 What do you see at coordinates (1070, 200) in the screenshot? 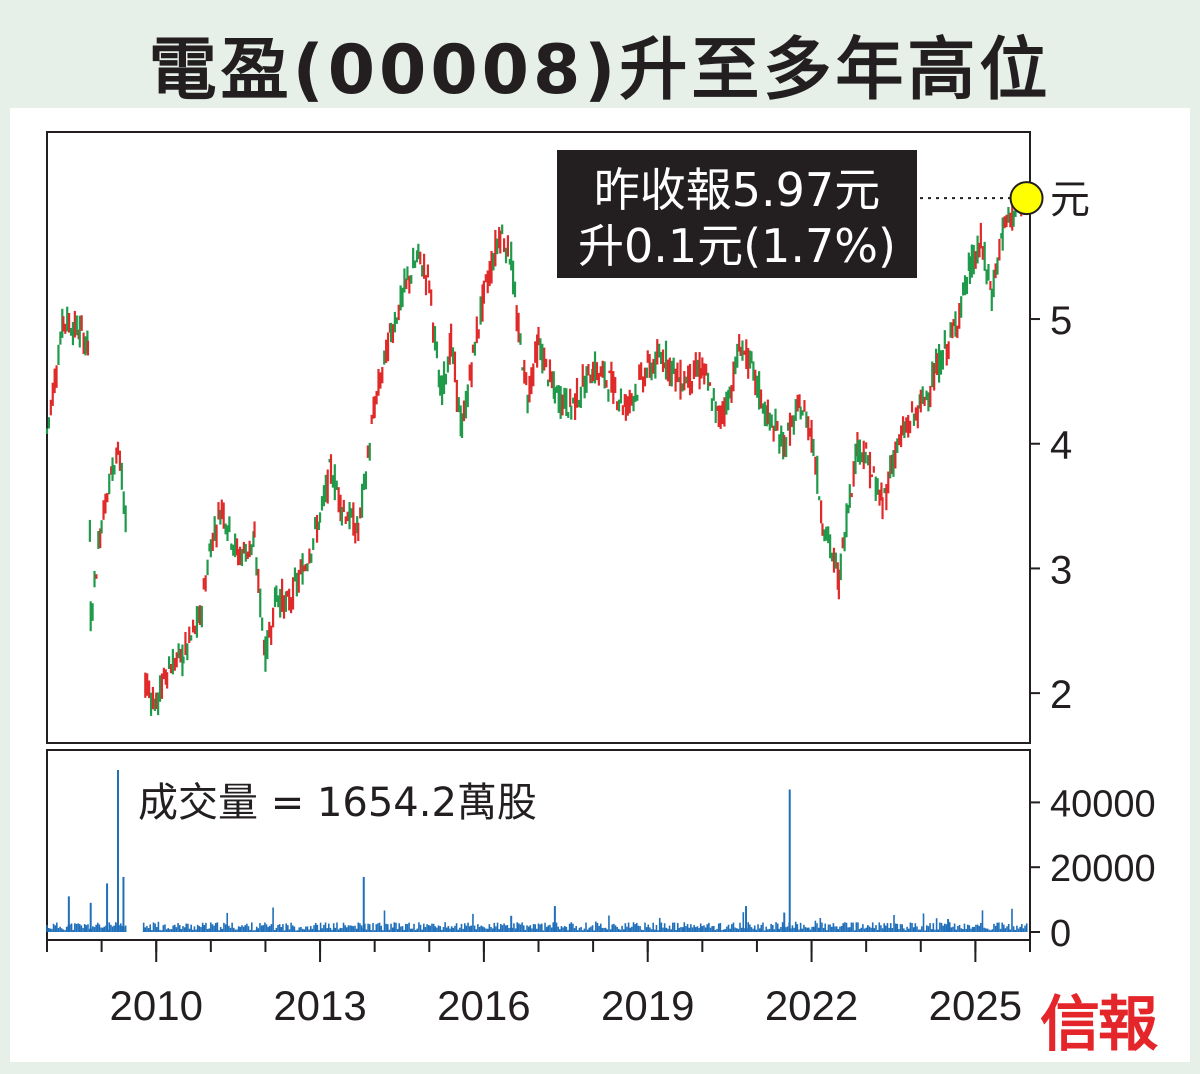
I see `price-unit-label: 元` at bounding box center [1070, 200].